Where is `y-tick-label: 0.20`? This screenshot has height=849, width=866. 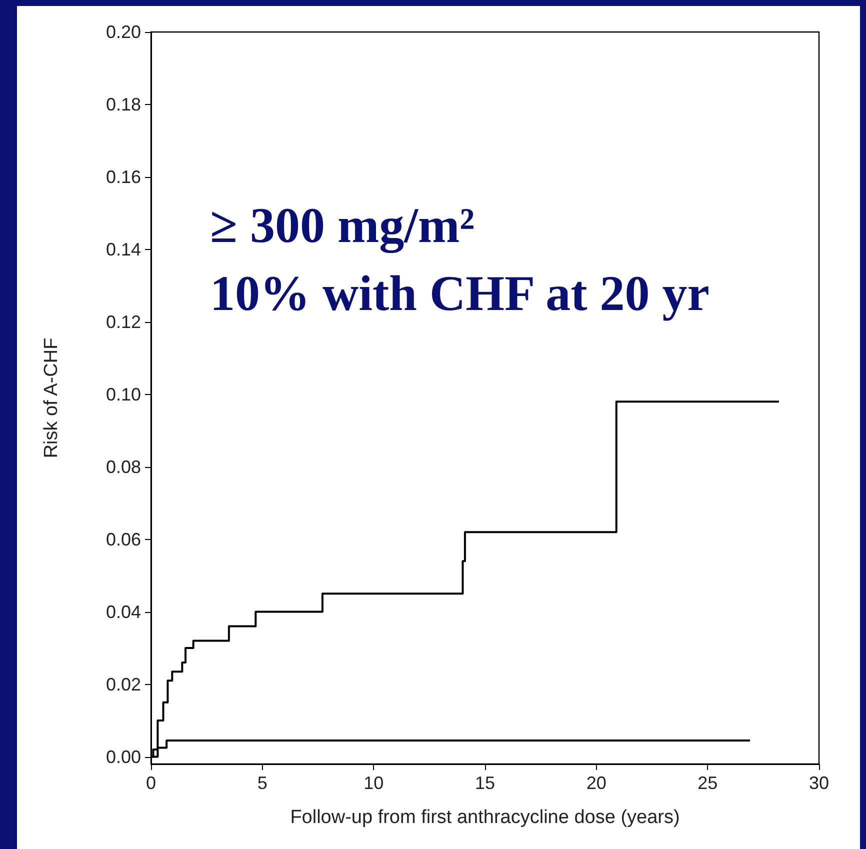 y-tick-label: 0.20 is located at coordinates (123, 32).